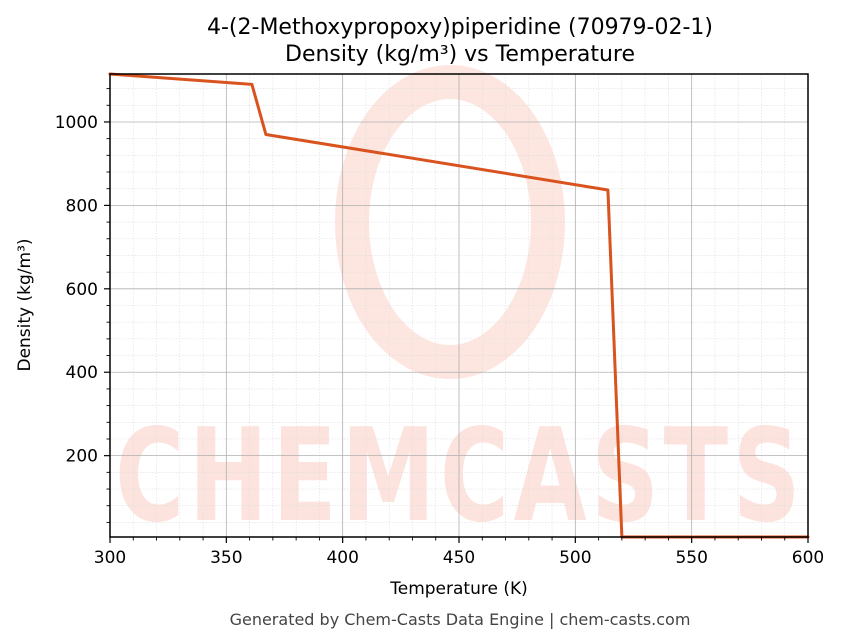  Describe the element at coordinates (82, 206) in the screenshot. I see `y-tick-label: 800` at that location.